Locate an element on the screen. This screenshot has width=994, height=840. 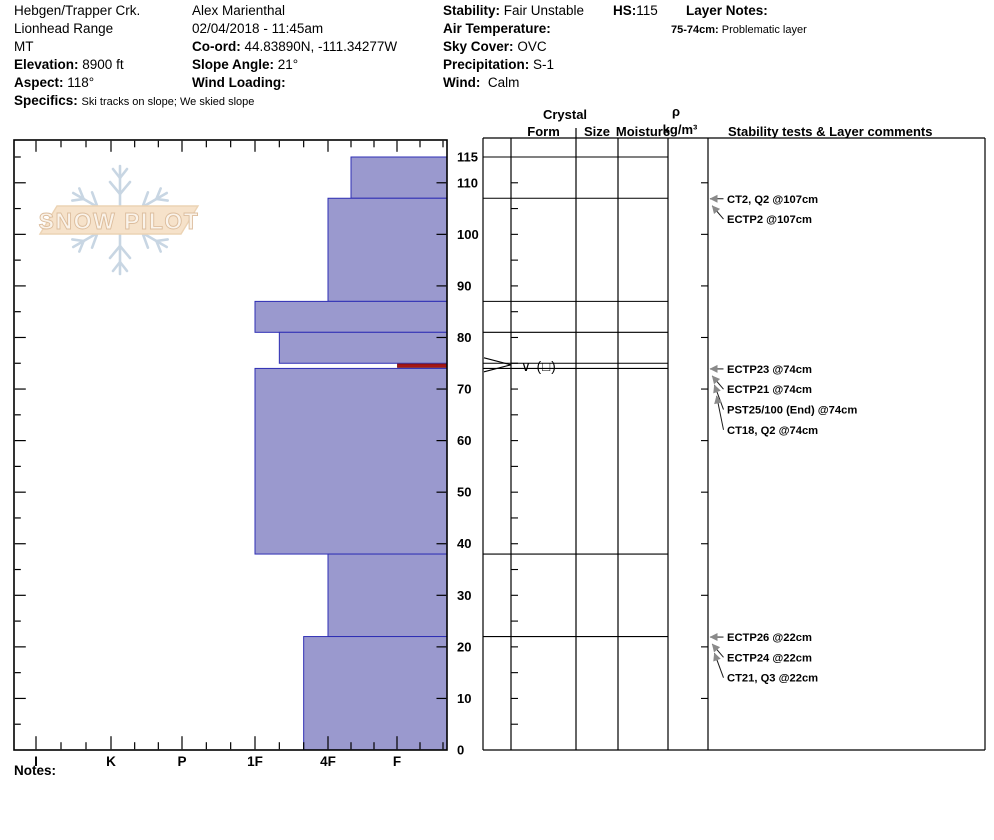
hardness-label: I is located at coordinates (36, 761).